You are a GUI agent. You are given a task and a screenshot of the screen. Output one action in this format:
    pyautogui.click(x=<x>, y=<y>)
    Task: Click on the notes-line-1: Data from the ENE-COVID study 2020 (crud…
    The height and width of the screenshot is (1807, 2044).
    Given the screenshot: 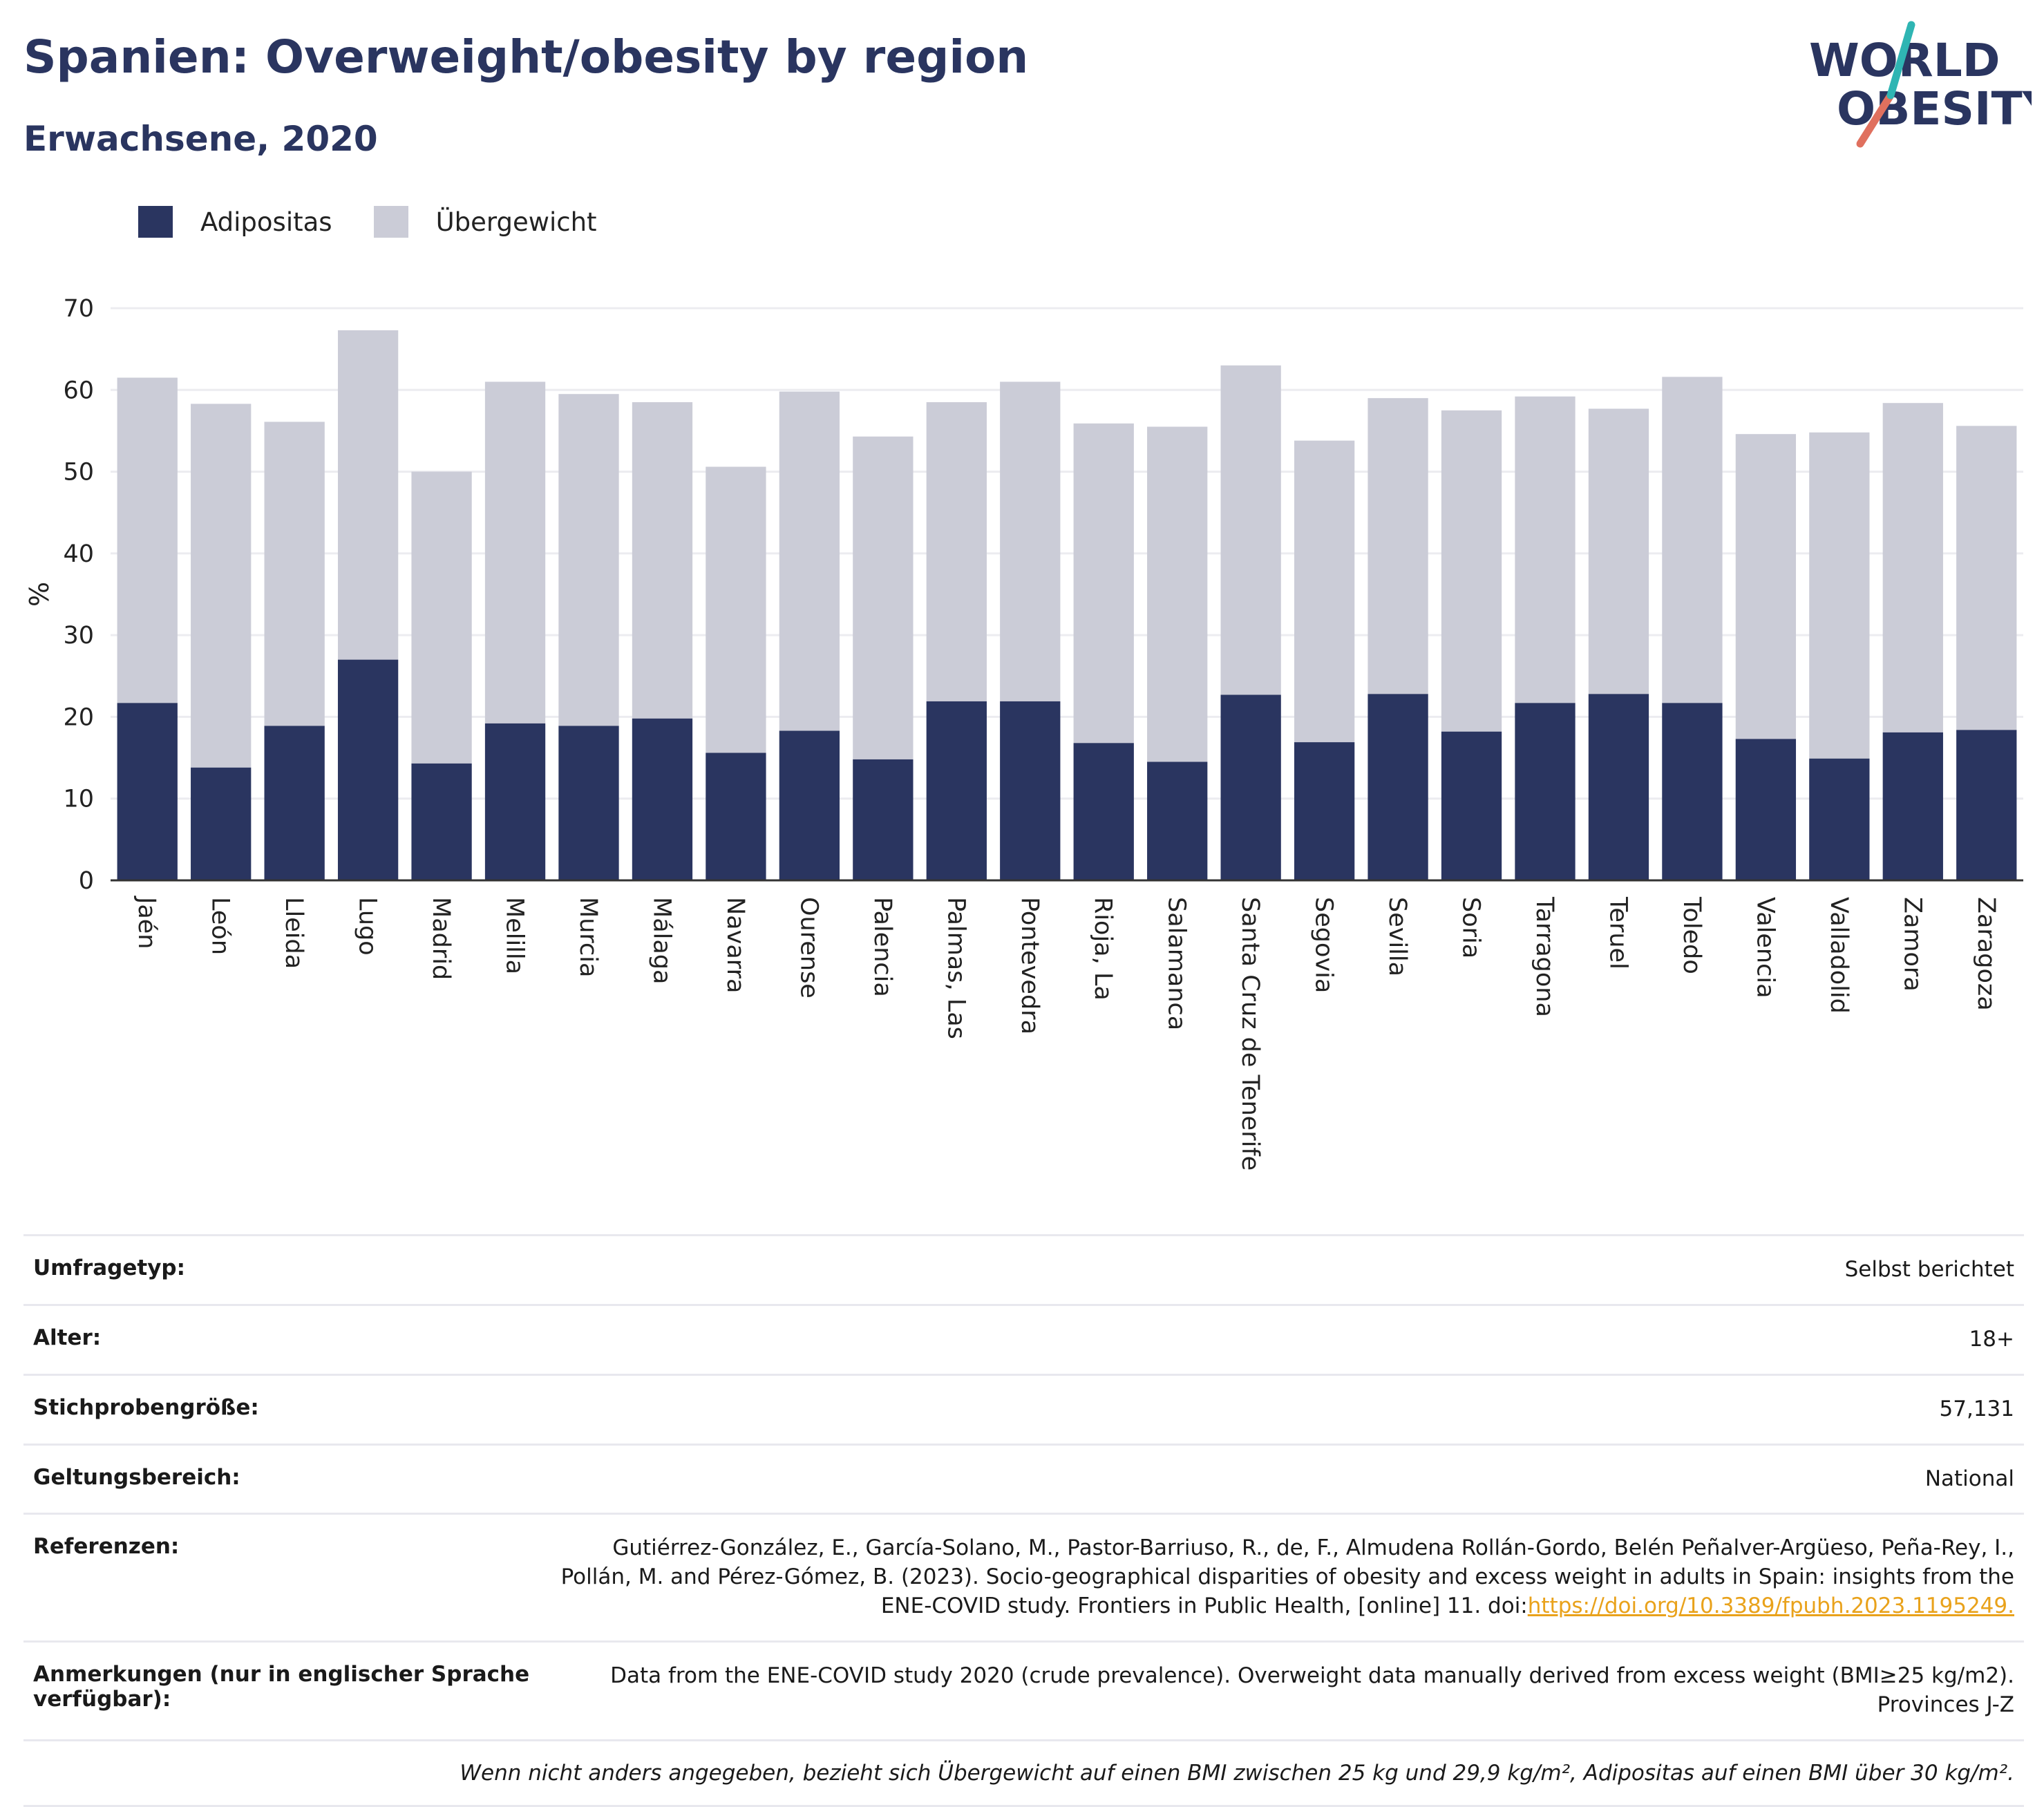 What is the action you would take?
    pyautogui.click(x=1312, y=1676)
    